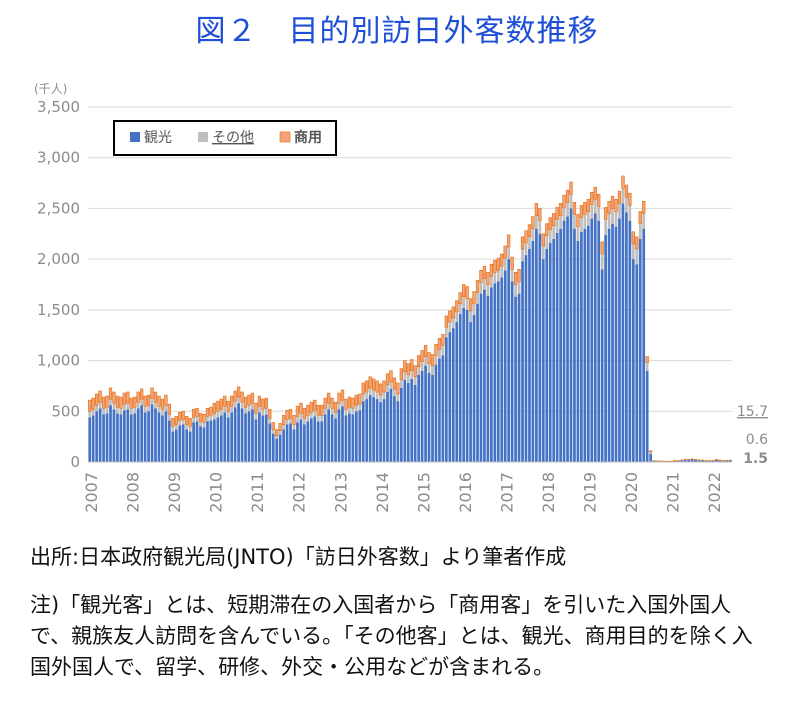  What do you see at coordinates (225, 138) in the screenshot?
I see `legend: 観光 その他 商用` at bounding box center [225, 138].